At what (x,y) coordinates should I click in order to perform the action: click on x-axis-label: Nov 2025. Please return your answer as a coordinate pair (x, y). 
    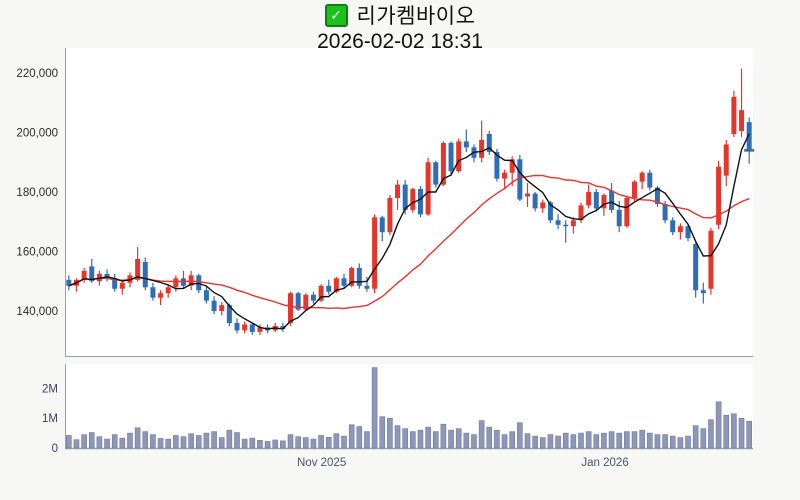
    Looking at the image, I should click on (321, 463).